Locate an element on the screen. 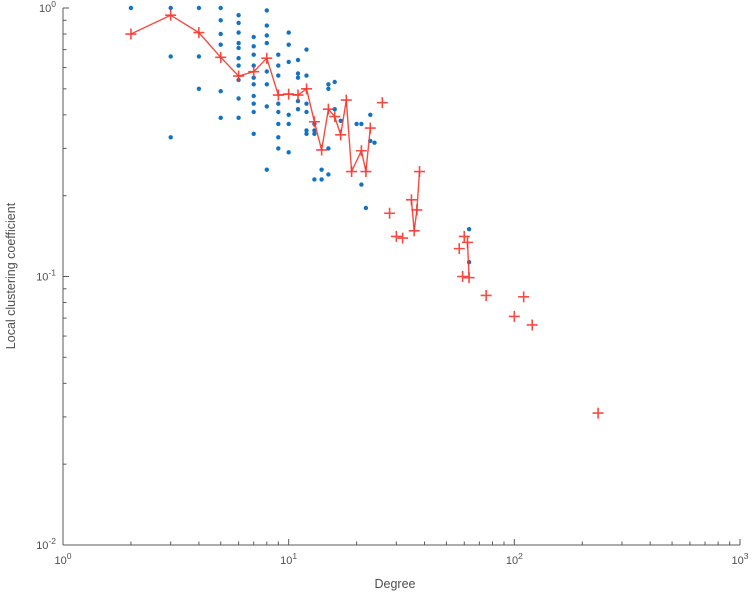  y-tick-label: 10⁻² is located at coordinates (46, 544).